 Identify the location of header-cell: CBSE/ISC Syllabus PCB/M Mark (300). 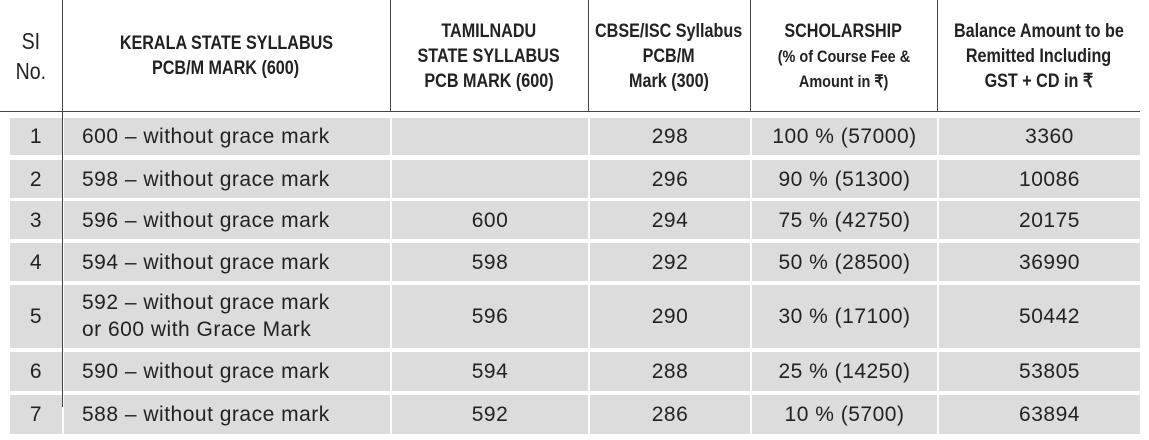
(669, 56).